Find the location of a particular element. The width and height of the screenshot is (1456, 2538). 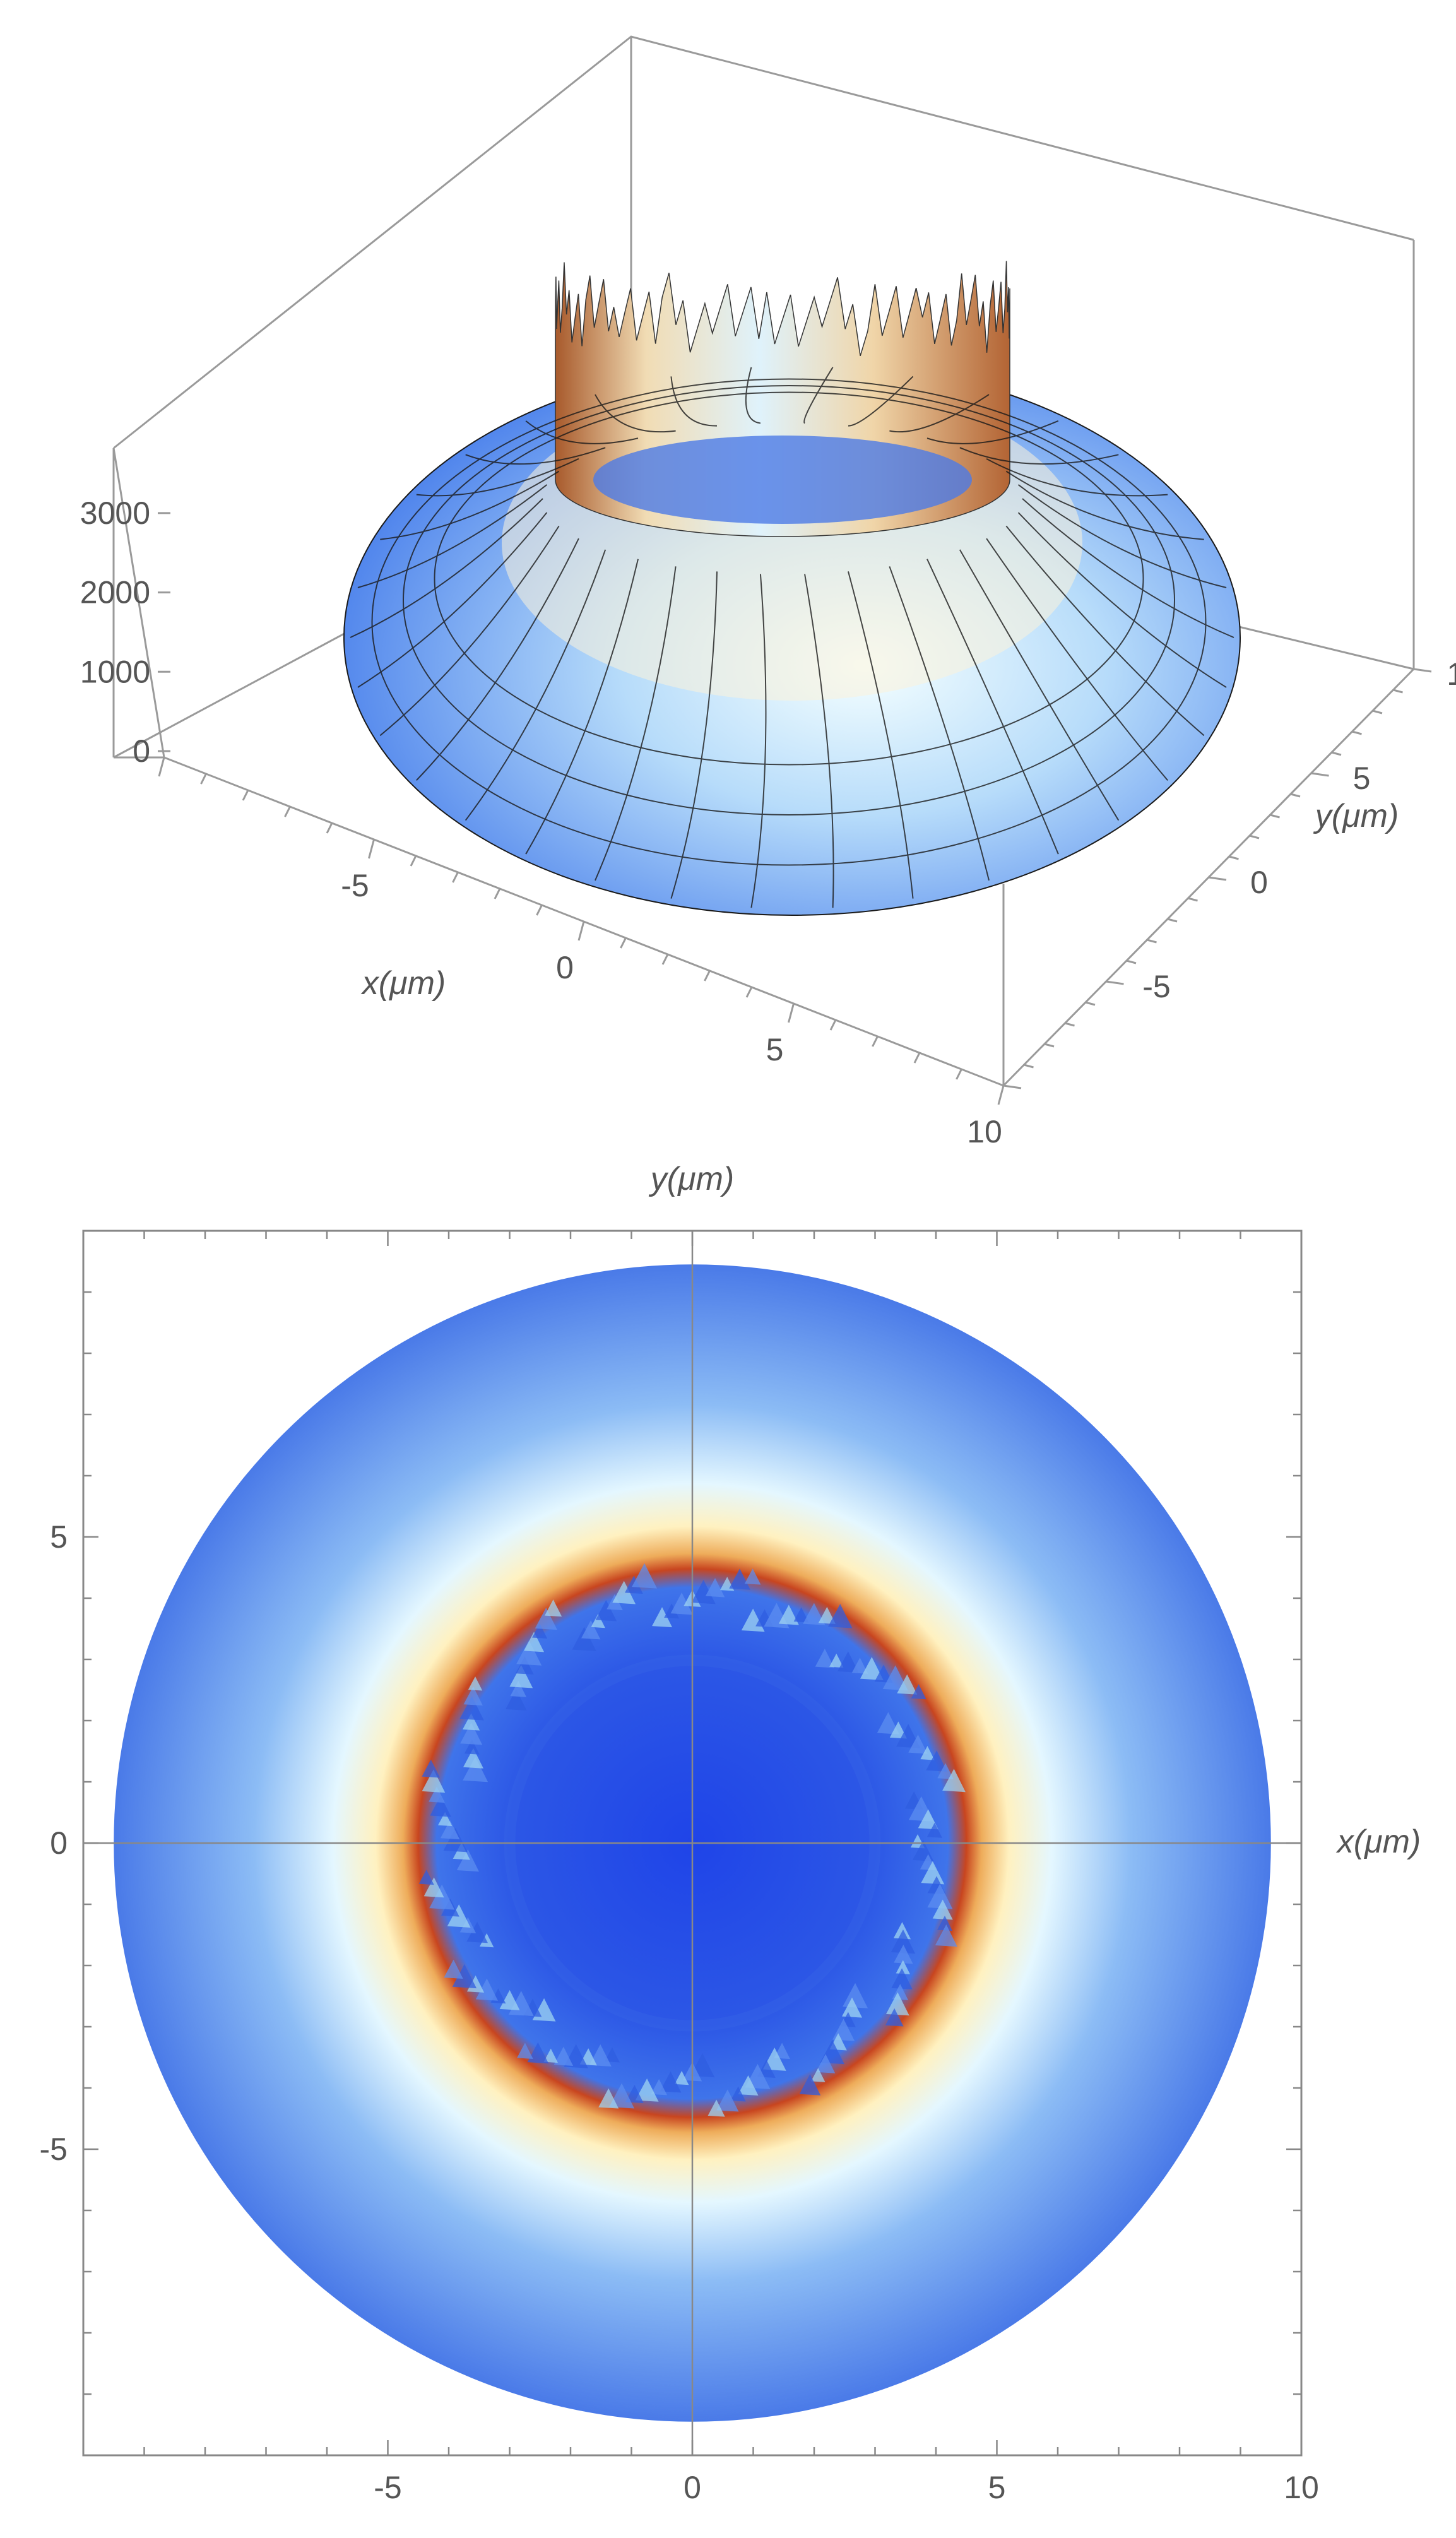

x-axis-3d: -5 0 5 10 is located at coordinates (581, 953).